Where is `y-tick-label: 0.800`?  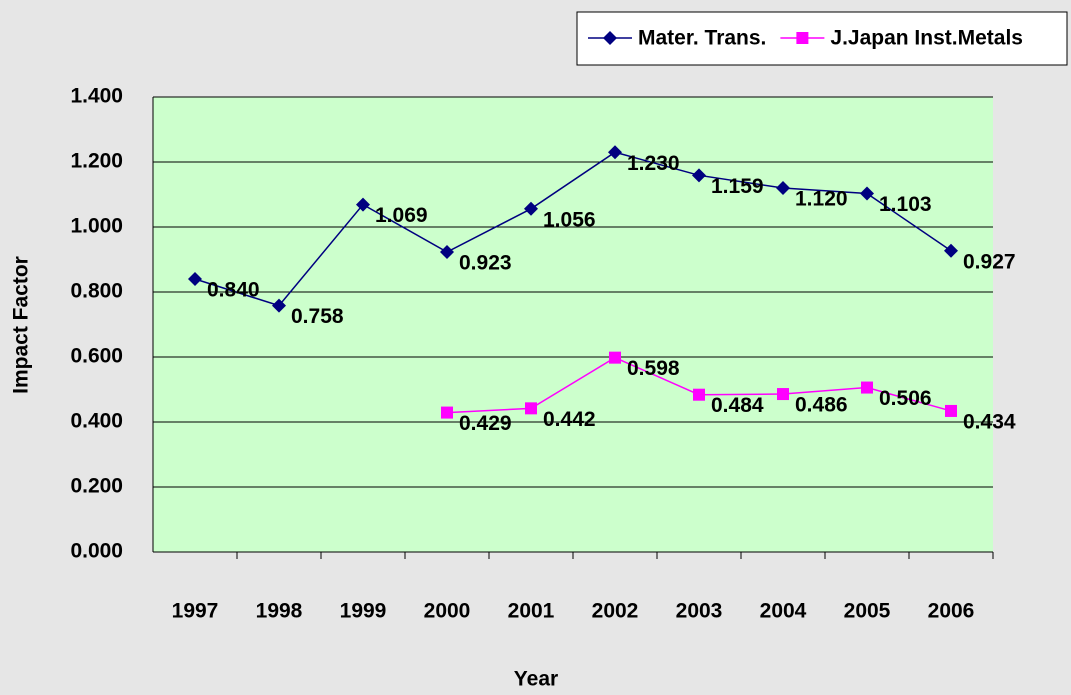 y-tick-label: 0.800 is located at coordinates (96, 291).